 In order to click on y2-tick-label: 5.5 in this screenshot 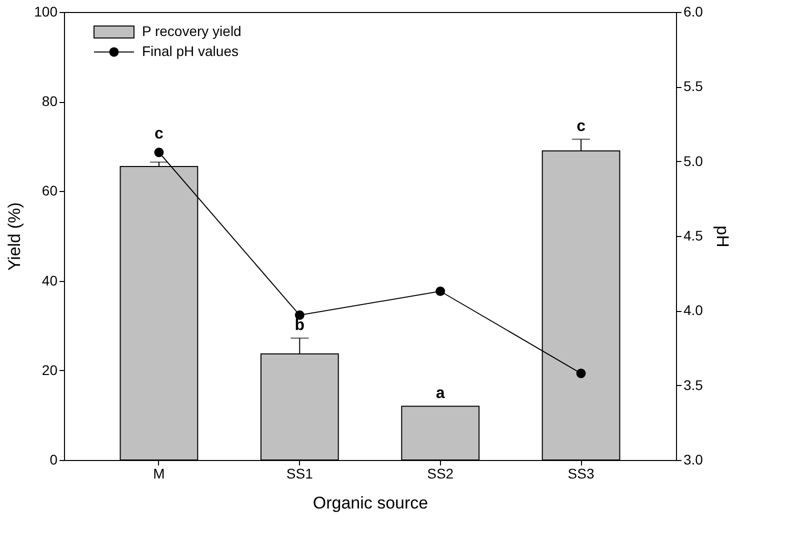, I will do `click(694, 86)`.